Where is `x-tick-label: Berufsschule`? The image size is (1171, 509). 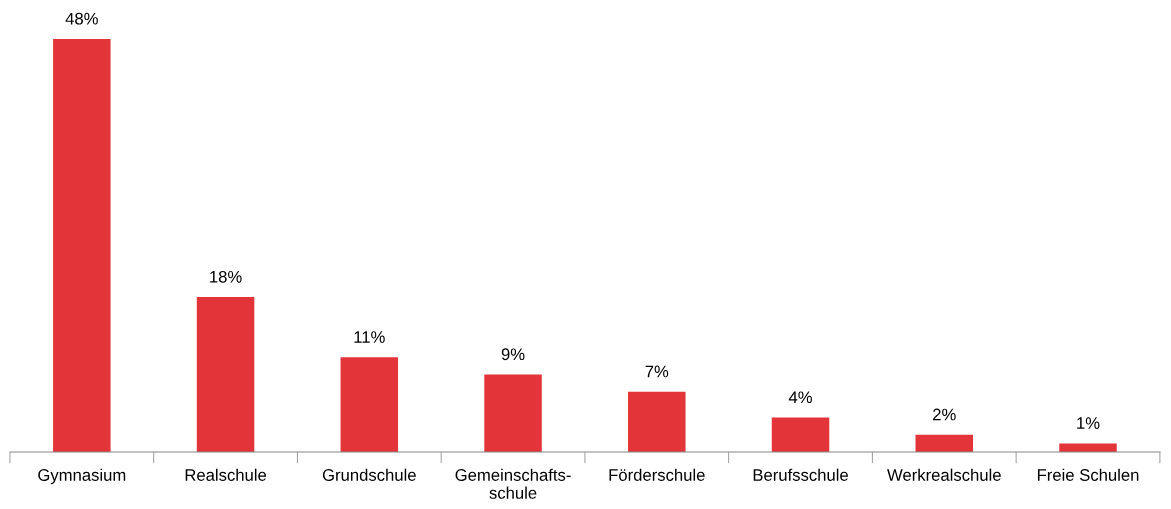
x-tick-label: Berufsschule is located at coordinates (800, 474).